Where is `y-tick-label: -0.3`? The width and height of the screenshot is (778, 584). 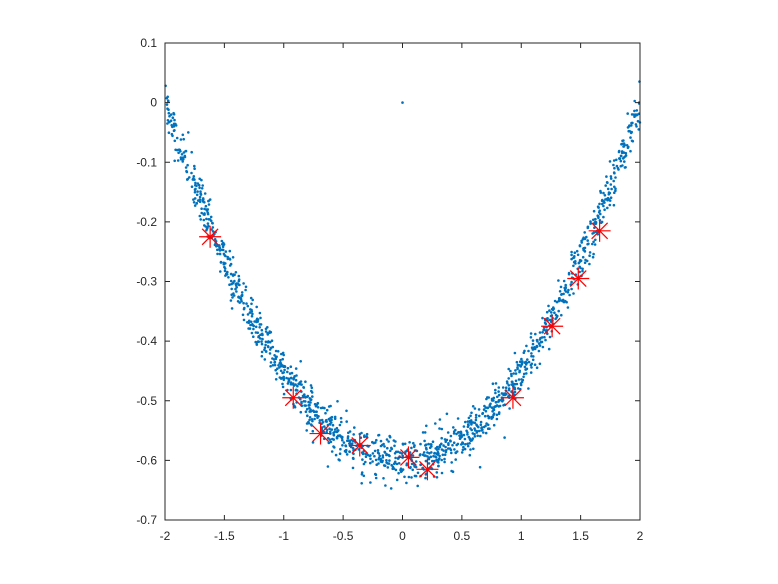
y-tick-label: -0.3 is located at coordinates (146, 282).